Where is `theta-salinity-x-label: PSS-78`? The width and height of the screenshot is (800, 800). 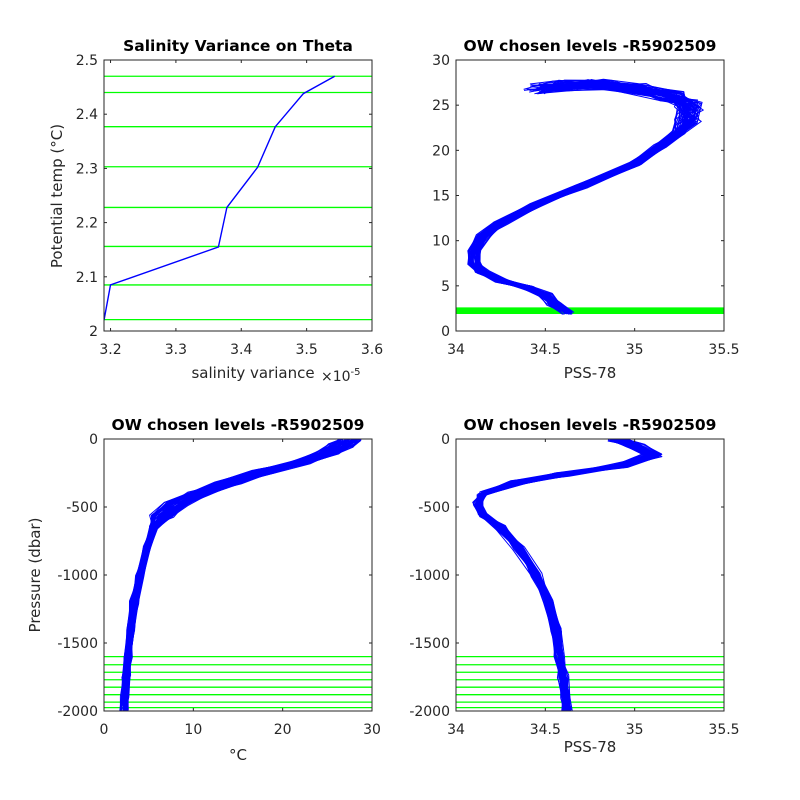 theta-salinity-x-label: PSS-78 is located at coordinates (590, 373).